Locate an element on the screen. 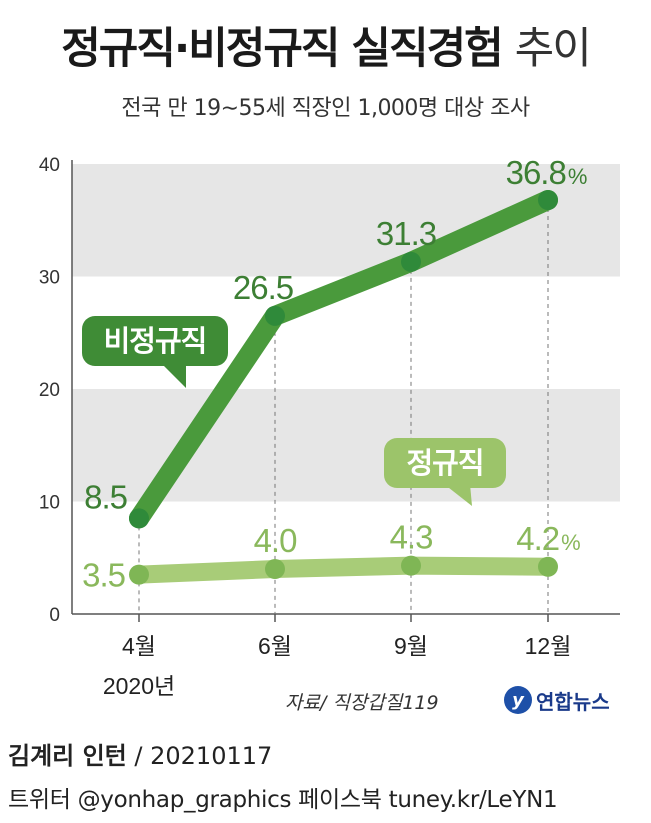  title-light: 추이 is located at coordinates (553, 49).